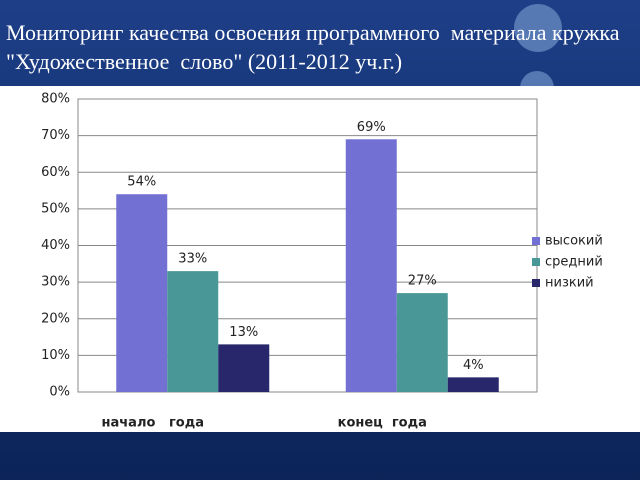 The height and width of the screenshot is (480, 640). What do you see at coordinates (55, 318) in the screenshot?
I see `y-tick-label: 20%` at bounding box center [55, 318].